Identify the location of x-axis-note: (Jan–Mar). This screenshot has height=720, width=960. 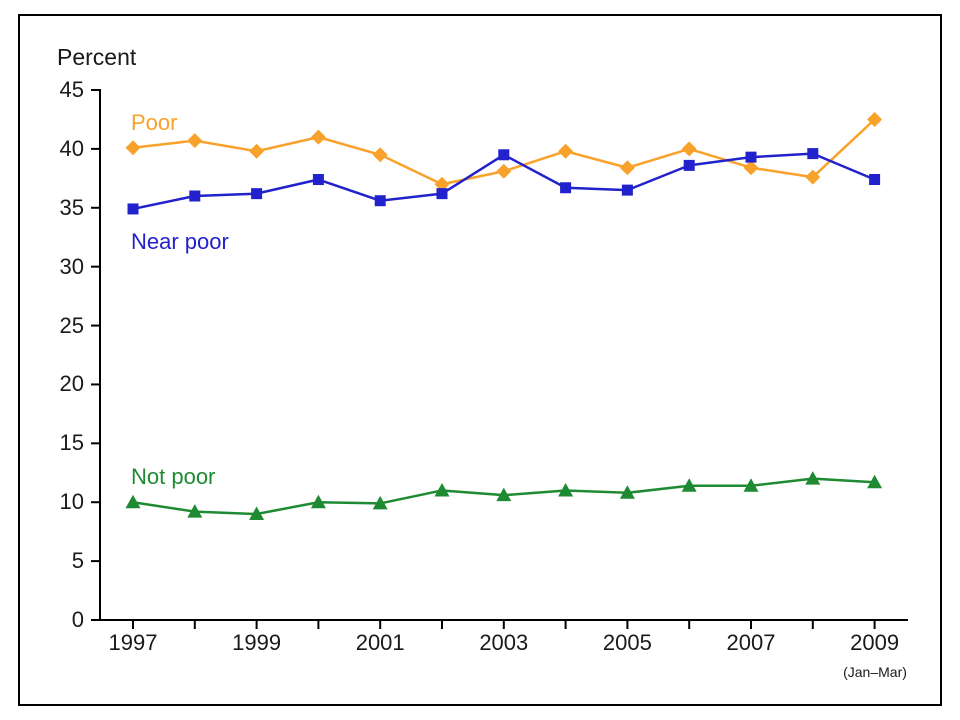
(875, 672).